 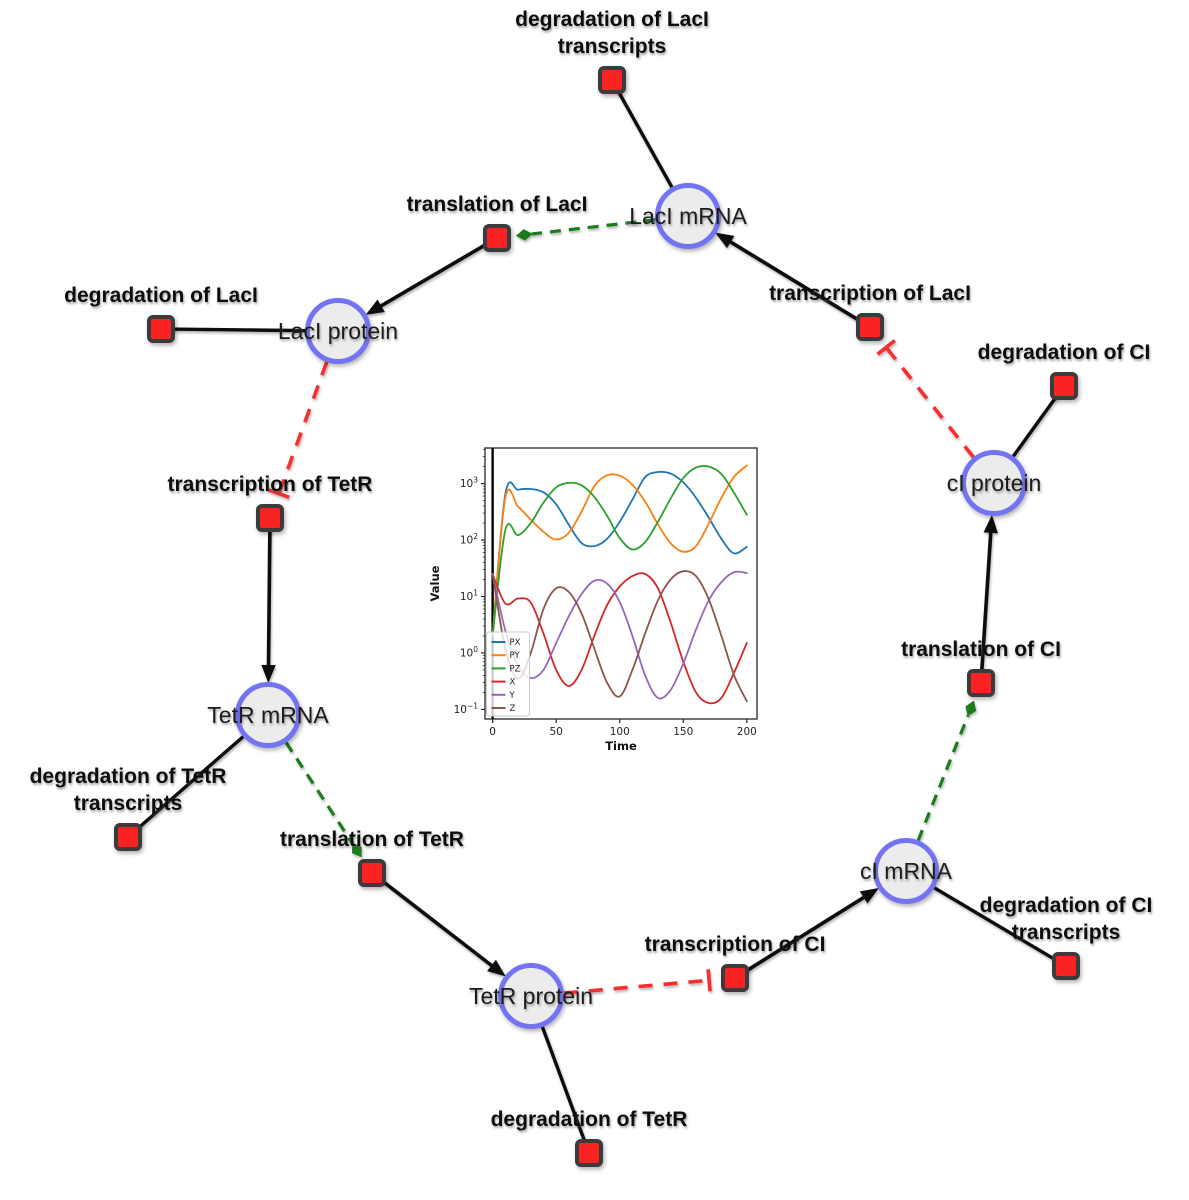 I want to click on legend-box, so click(x=508, y=674).